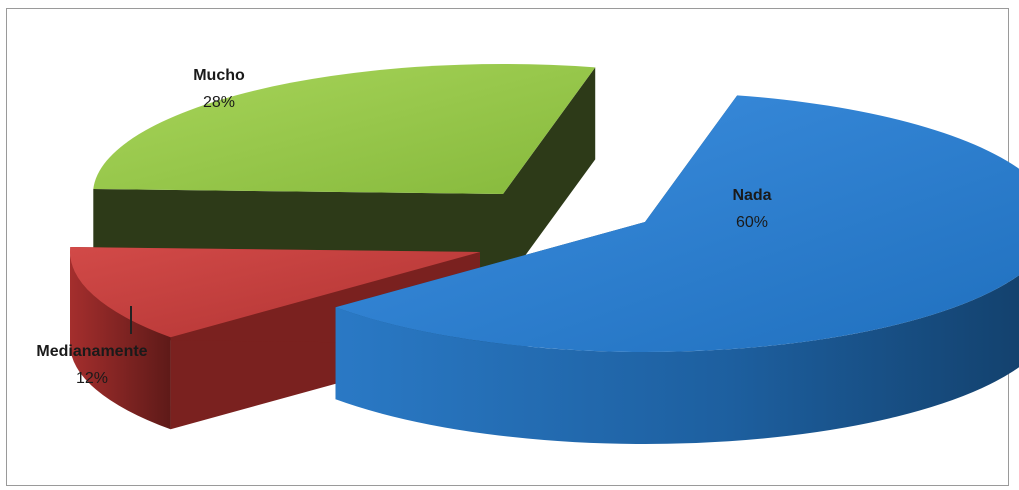  What do you see at coordinates (91, 351) in the screenshot?
I see `data-label-category: Medianamente` at bounding box center [91, 351].